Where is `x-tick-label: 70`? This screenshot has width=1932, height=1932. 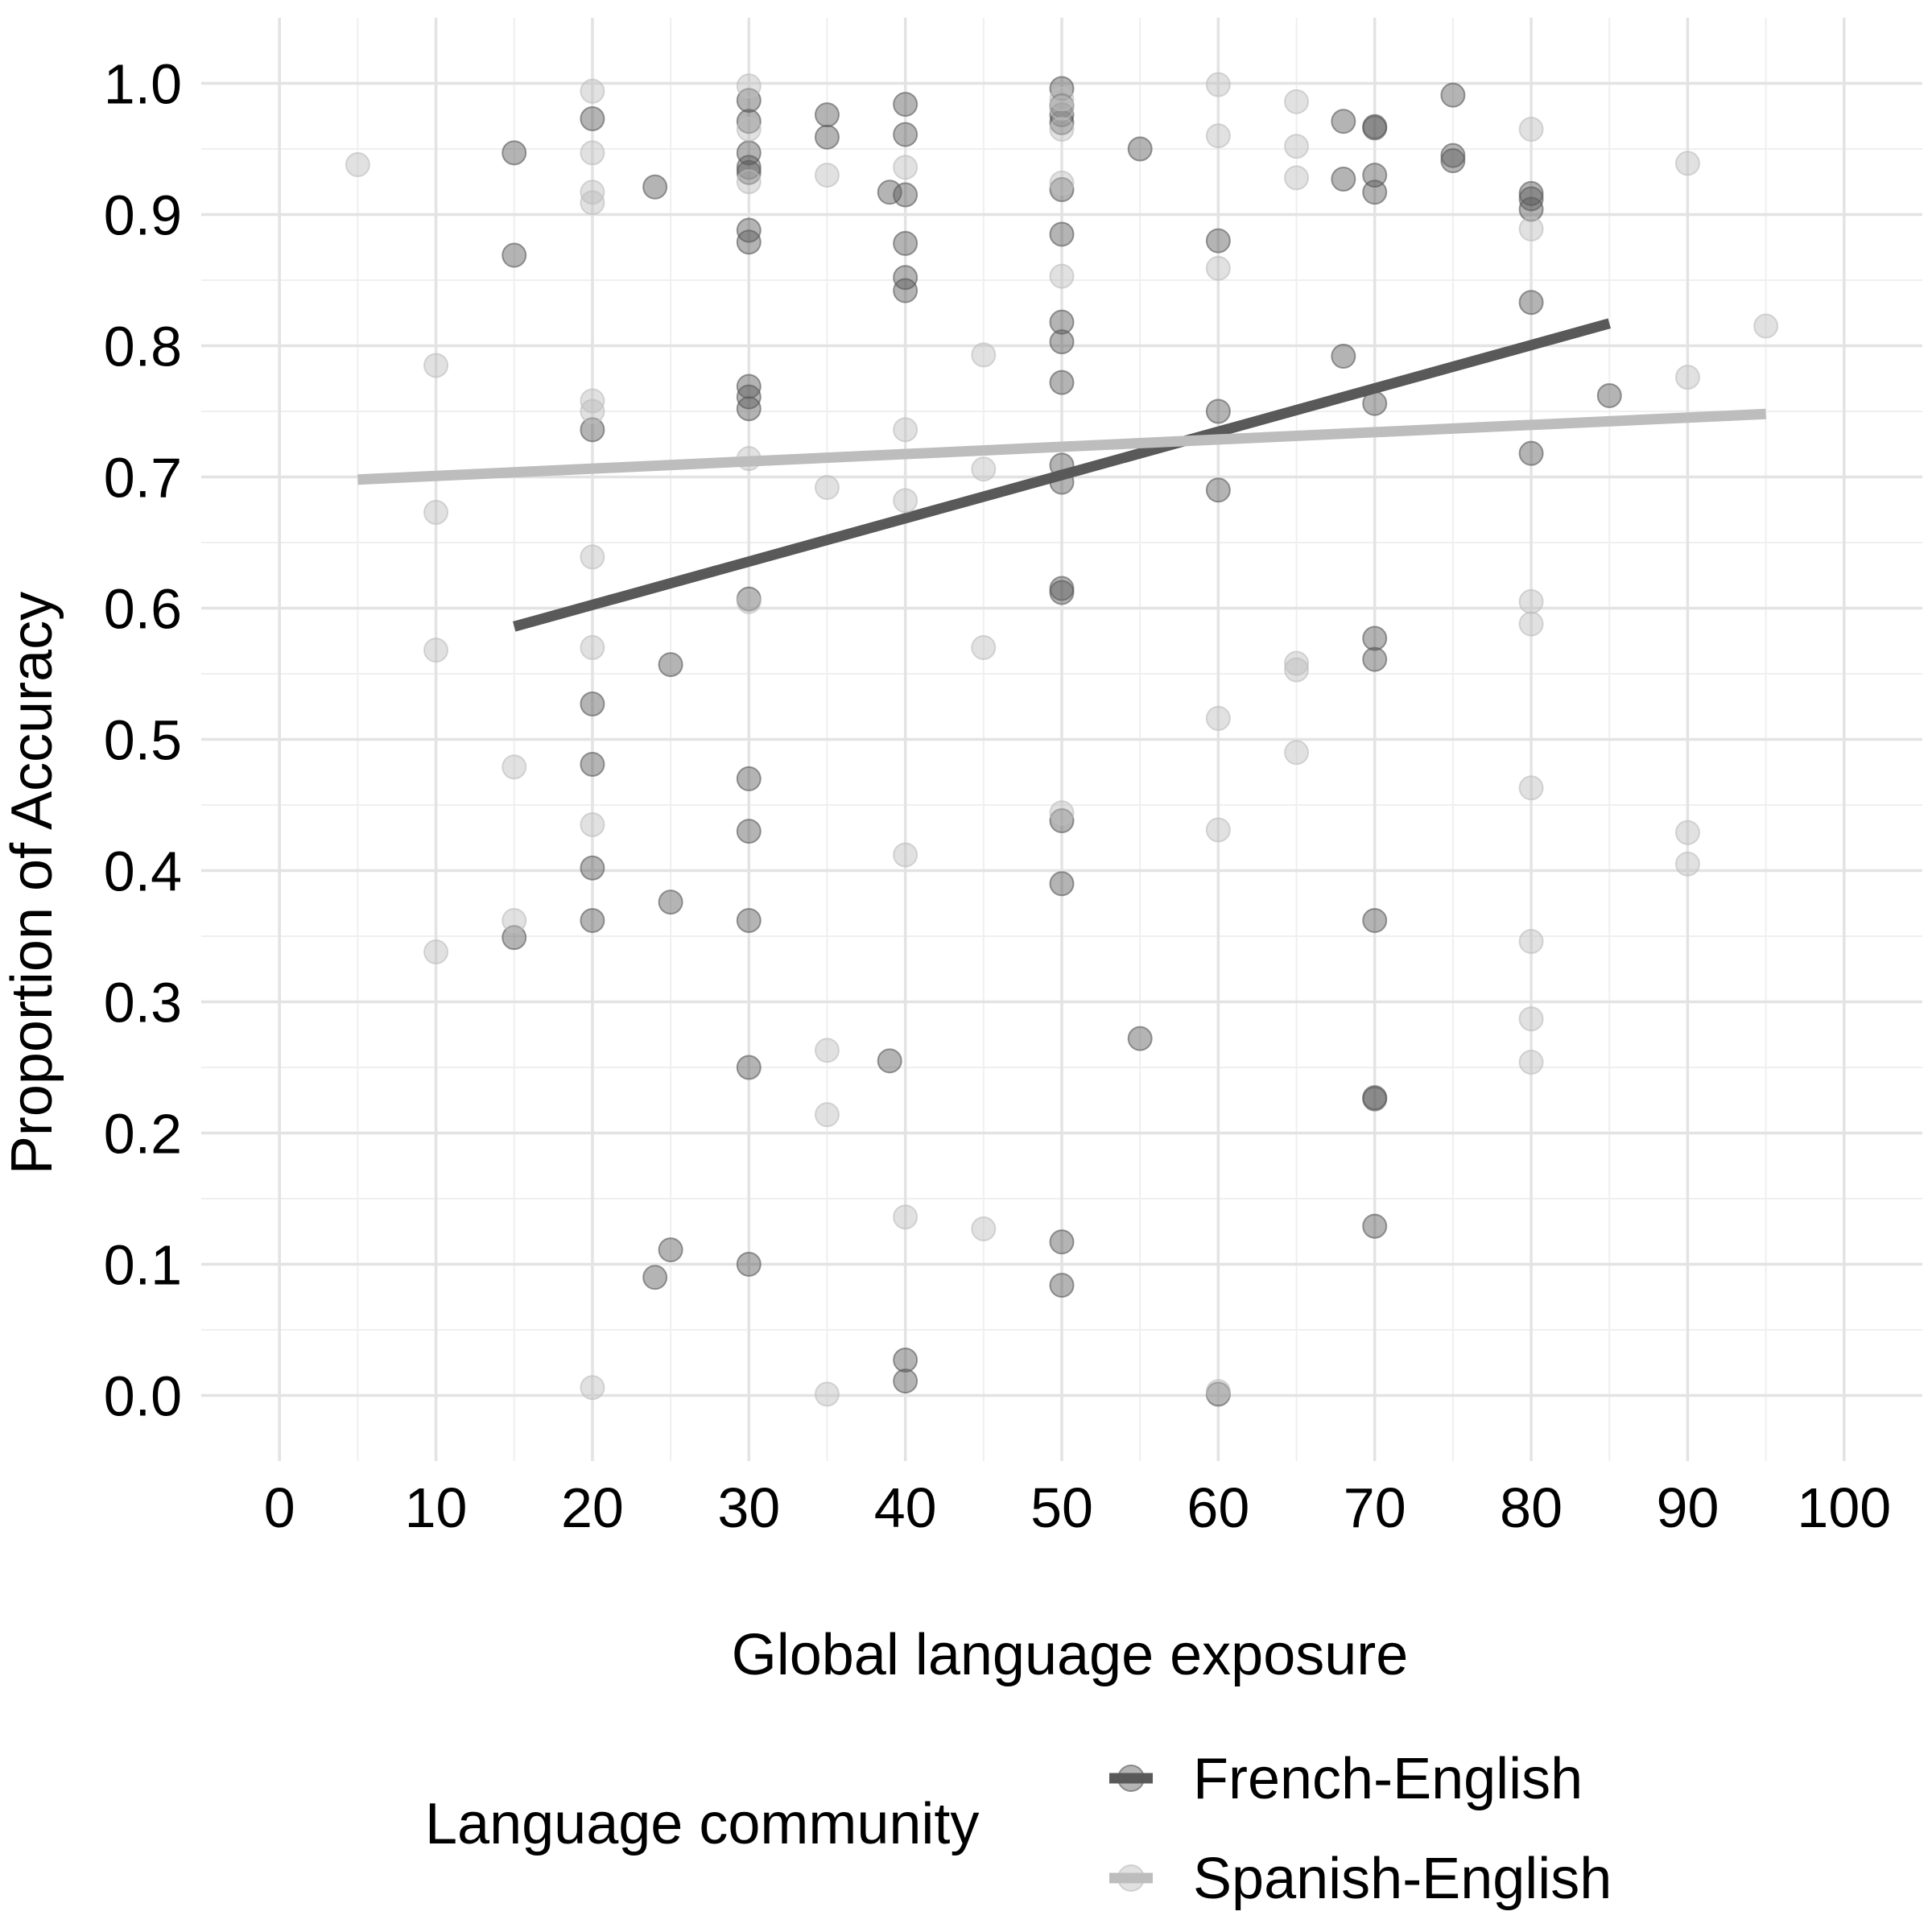 x-tick-label: 70 is located at coordinates (1375, 1507).